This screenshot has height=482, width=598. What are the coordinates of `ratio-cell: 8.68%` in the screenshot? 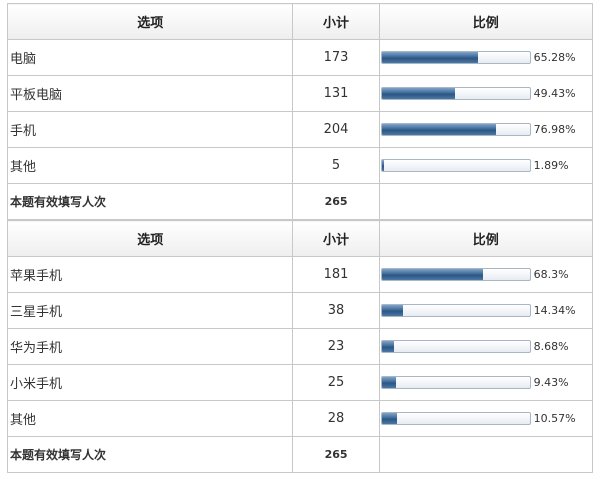 It's located at (486, 346).